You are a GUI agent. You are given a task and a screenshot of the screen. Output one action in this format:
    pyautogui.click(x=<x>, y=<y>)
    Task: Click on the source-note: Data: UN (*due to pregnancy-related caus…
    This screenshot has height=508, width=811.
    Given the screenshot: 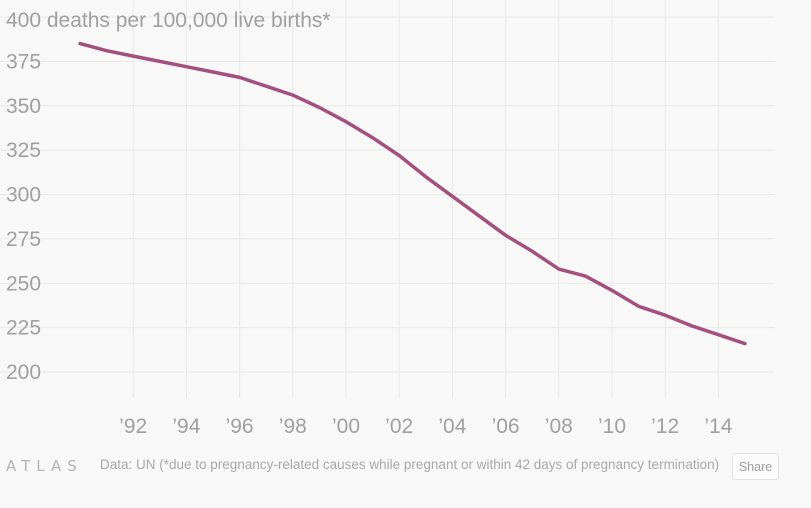 What is the action you would take?
    pyautogui.click(x=410, y=464)
    